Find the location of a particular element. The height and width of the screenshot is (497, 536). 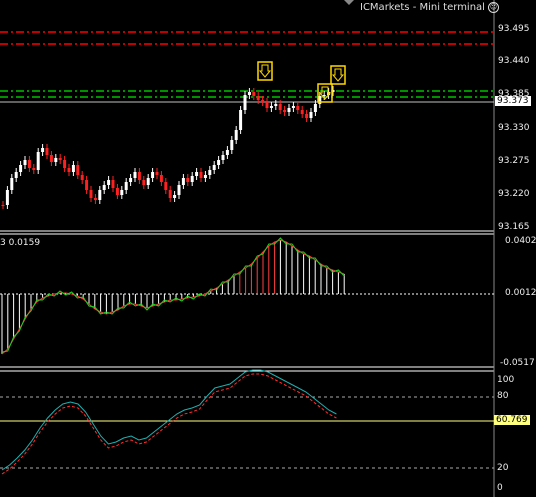

price-axis-label: 93.165 is located at coordinates (514, 227).